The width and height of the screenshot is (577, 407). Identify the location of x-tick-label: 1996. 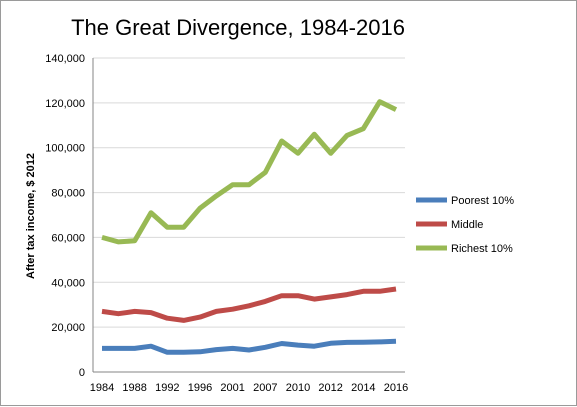
(200, 388).